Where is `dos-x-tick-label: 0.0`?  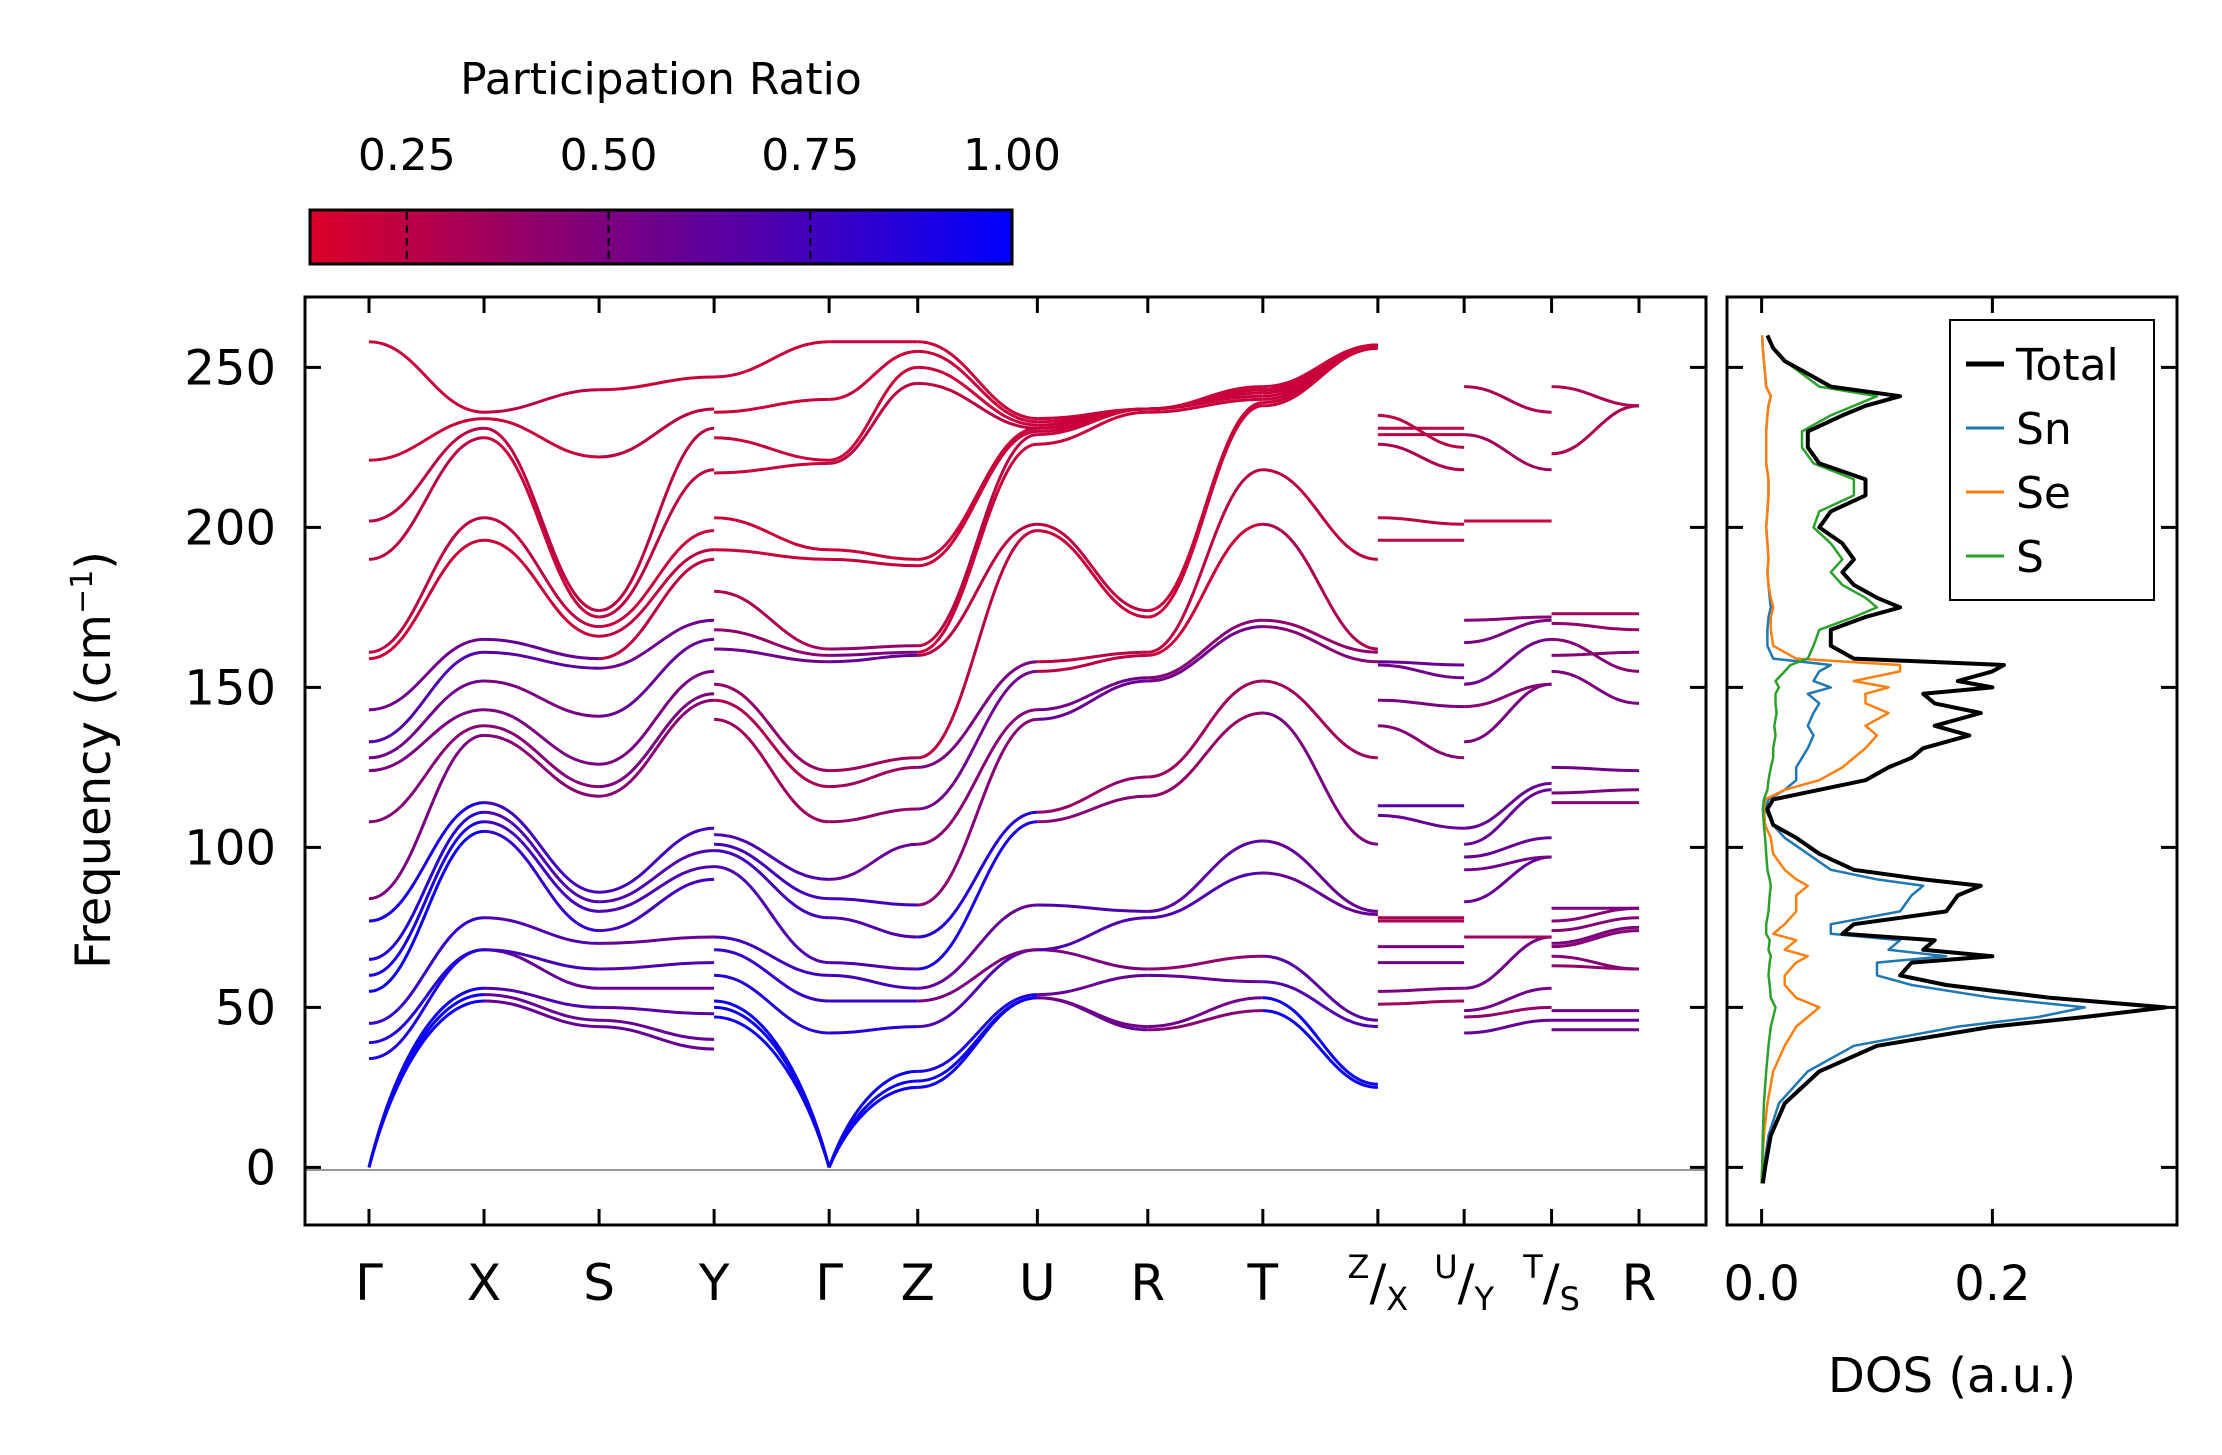 dos-x-tick-label: 0.0 is located at coordinates (1761, 1284).